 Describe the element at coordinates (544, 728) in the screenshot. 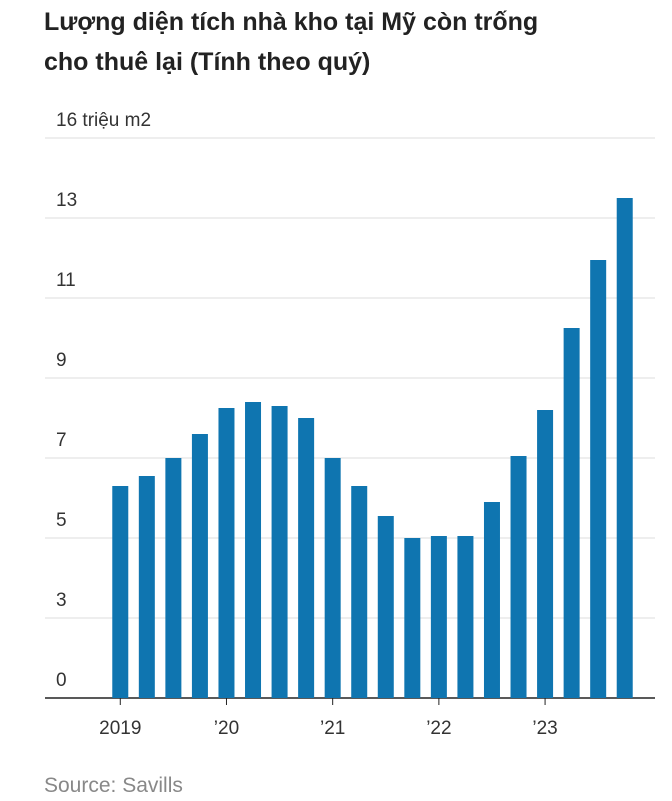

I see `x-tick-label: ’23` at that location.